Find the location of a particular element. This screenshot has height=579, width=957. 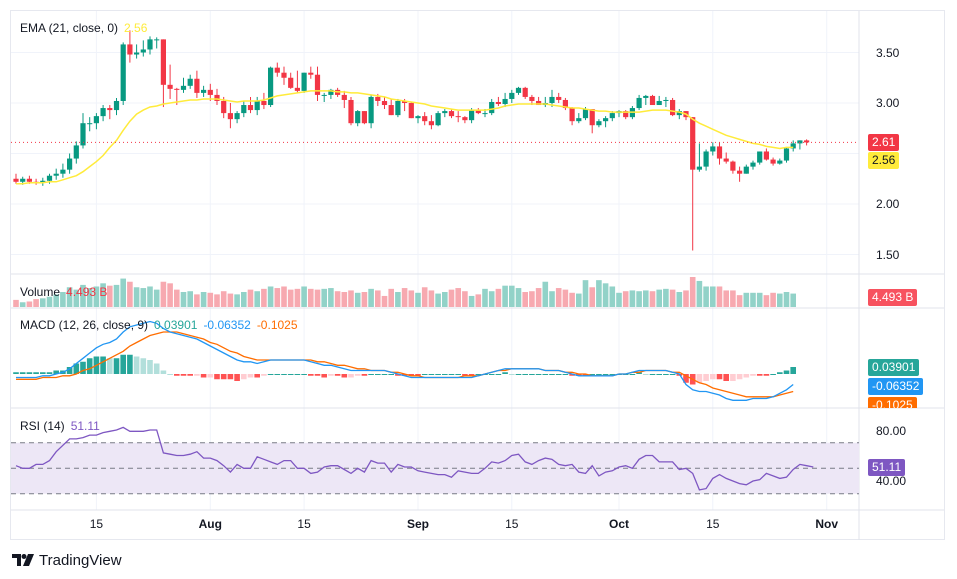

volume-legend: Volume 4.493 B is located at coordinates (66, 292).